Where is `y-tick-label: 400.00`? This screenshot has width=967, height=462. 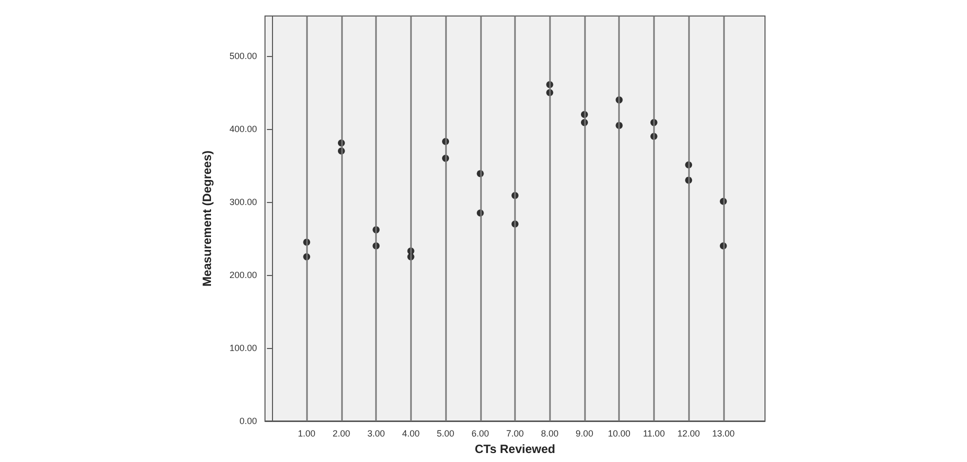 y-tick-label: 400.00 is located at coordinates (243, 129).